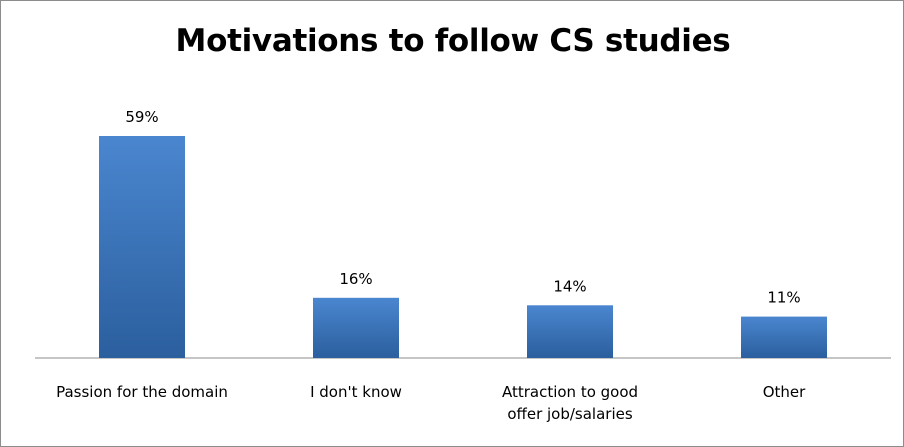 Image resolution: width=904 pixels, height=447 pixels. I want to click on category-label-1: Passion for the domain, so click(142, 392).